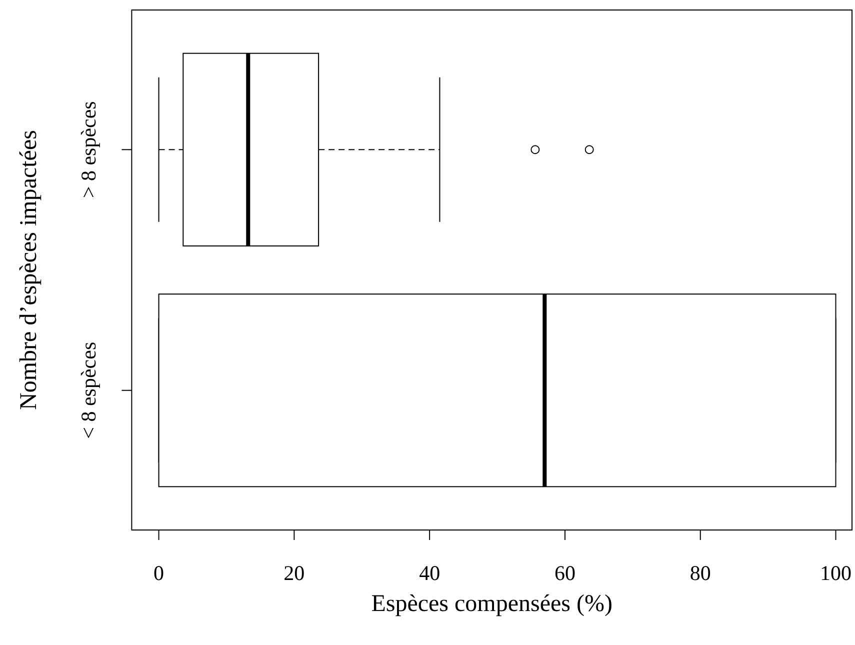  Describe the element at coordinates (88, 149) in the screenshot. I see `y-tick-label: > 8 espèces` at that location.